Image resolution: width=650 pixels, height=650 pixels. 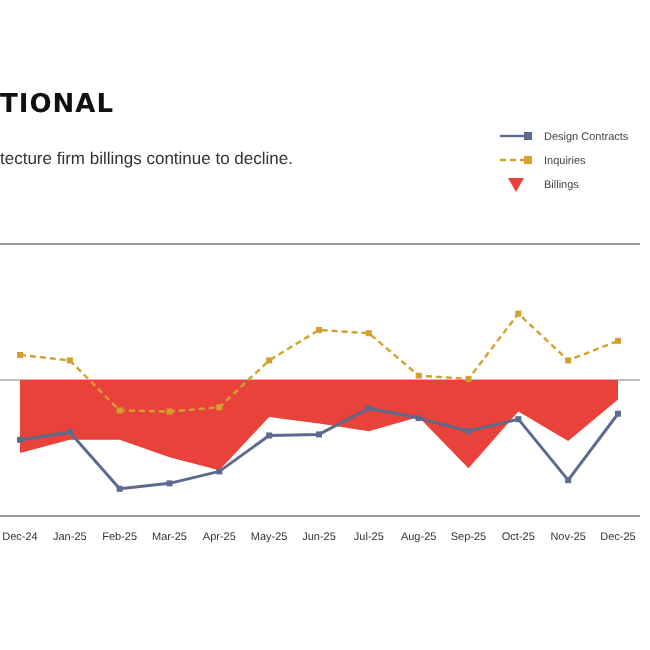 I want to click on chart-title: TIONAL, so click(x=57, y=105).